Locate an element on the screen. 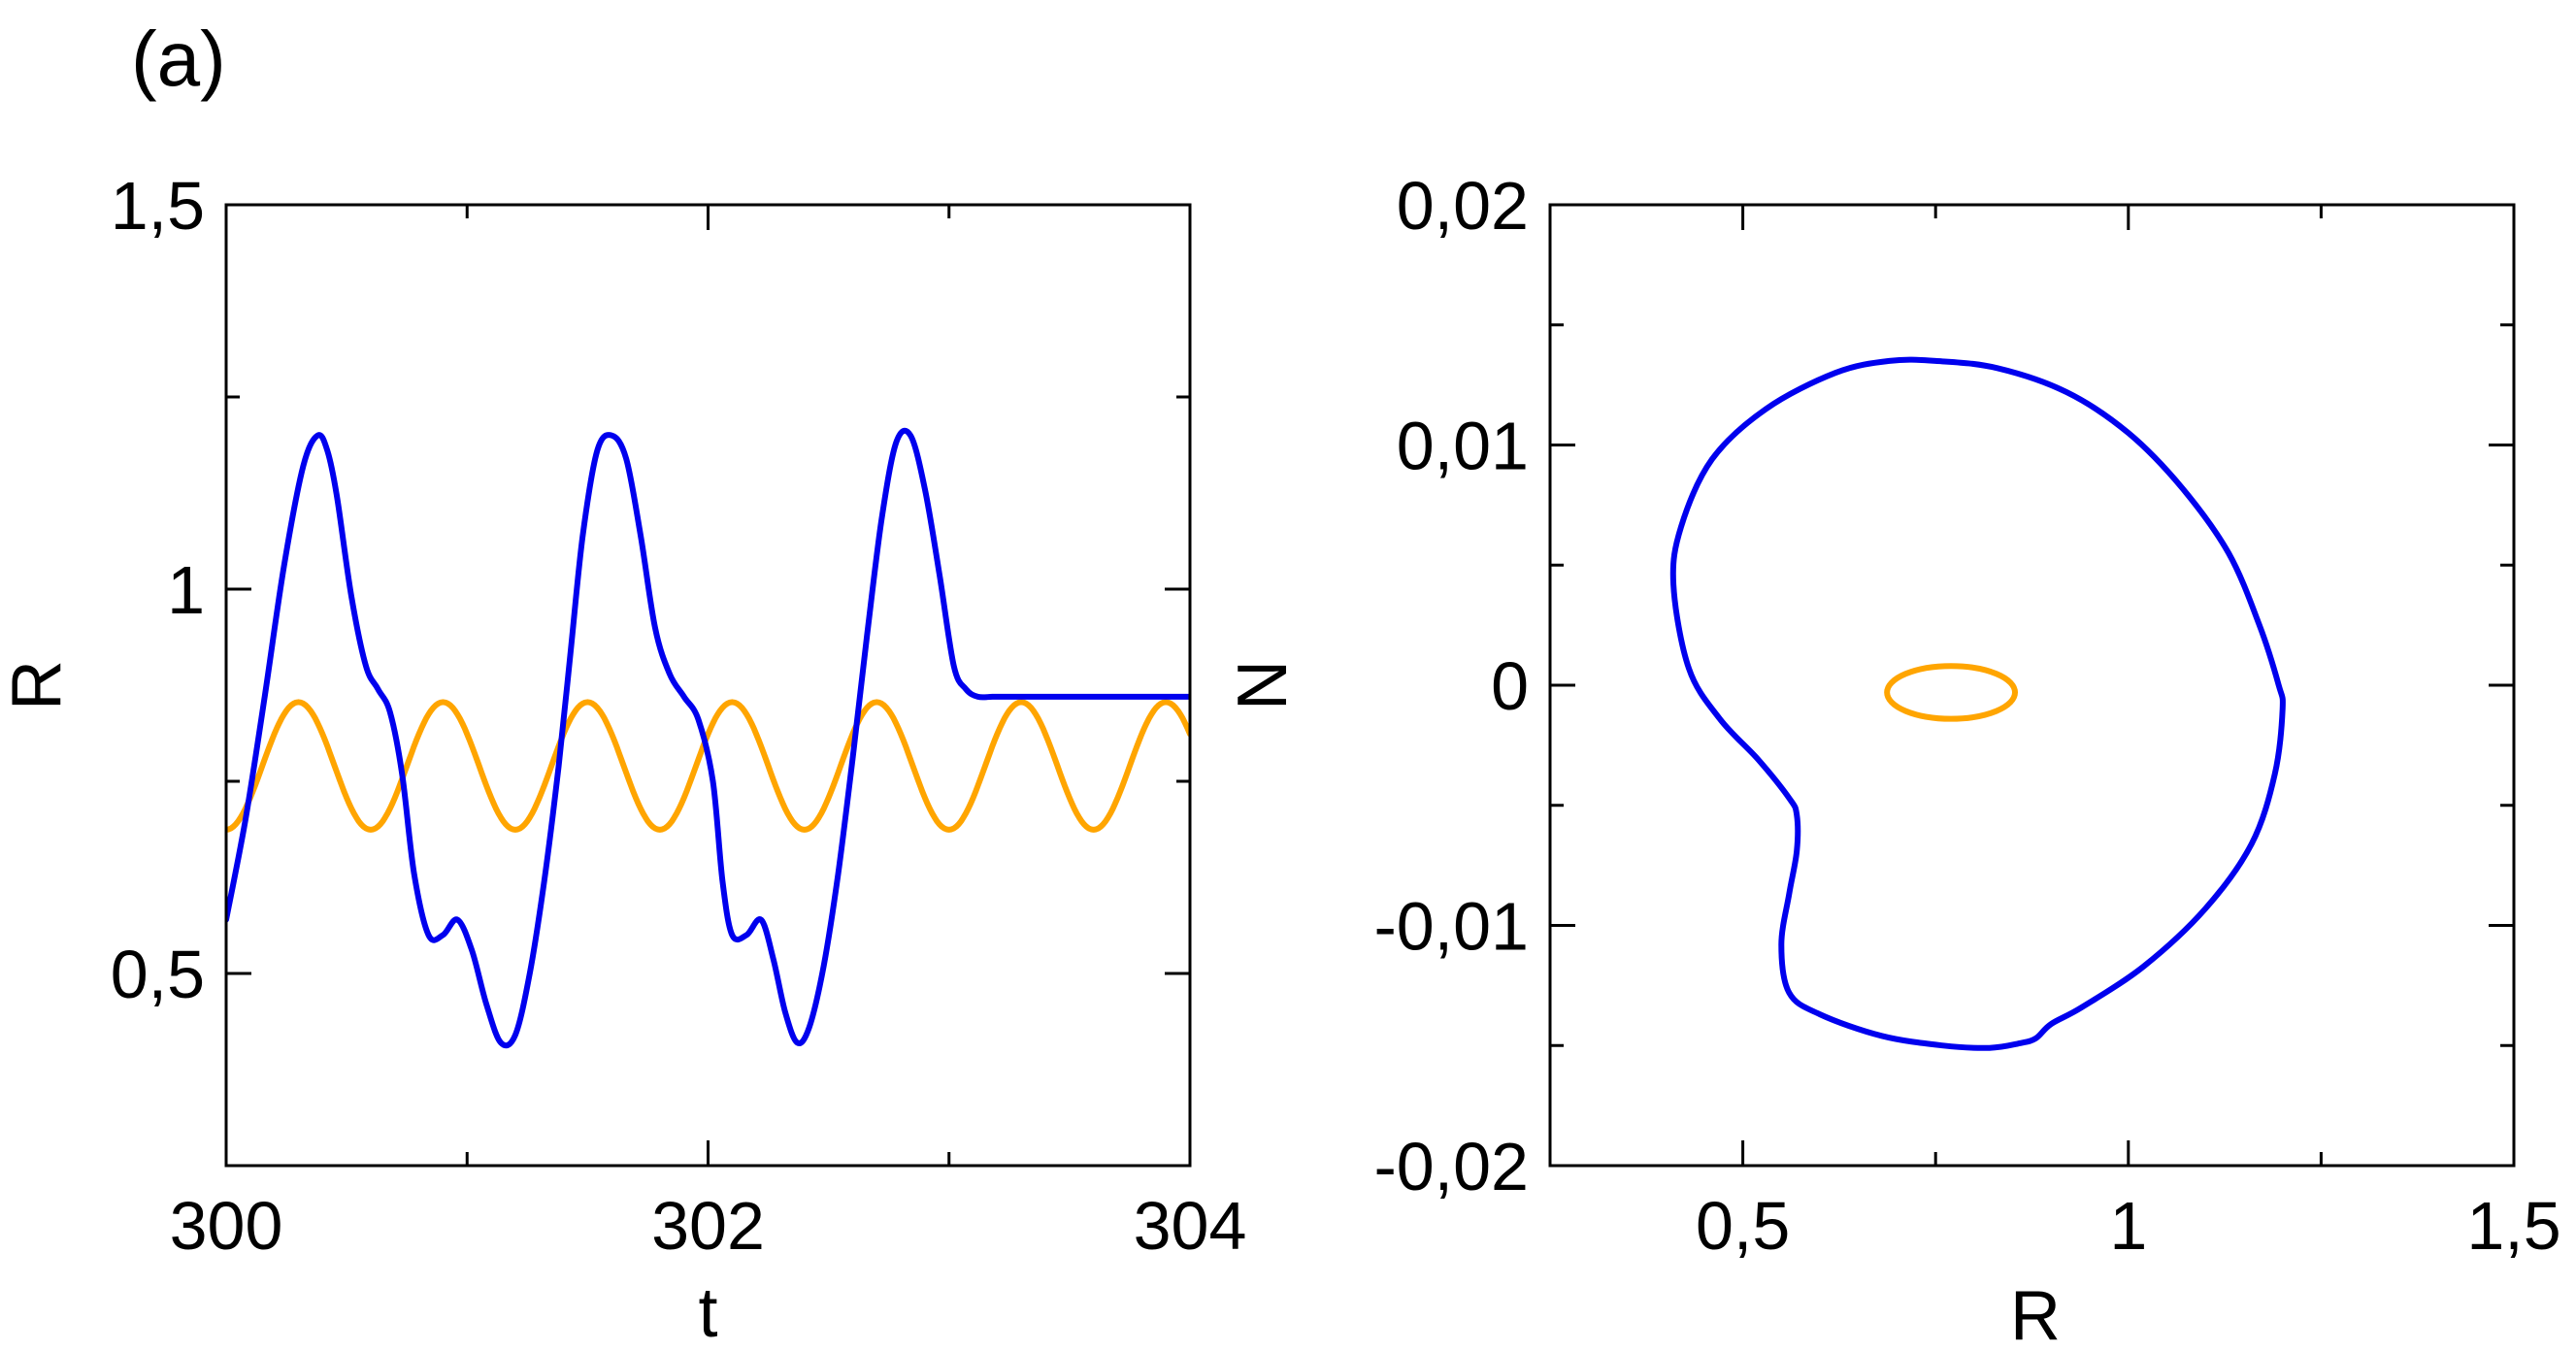 The height and width of the screenshot is (1351, 2576). left-y-axis-label: R is located at coordinates (38, 685).